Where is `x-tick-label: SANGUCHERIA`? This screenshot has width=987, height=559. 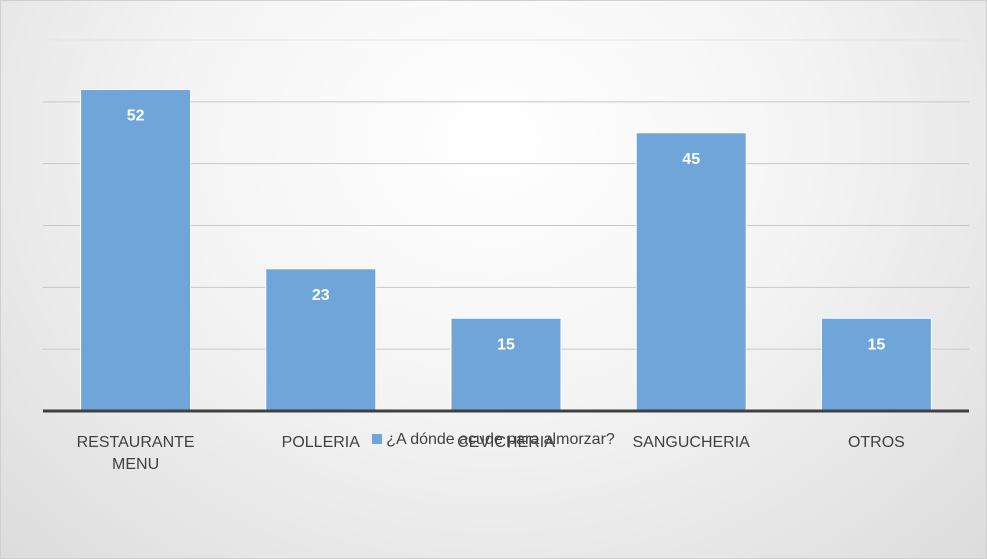 x-tick-label: SANGUCHERIA is located at coordinates (691, 442).